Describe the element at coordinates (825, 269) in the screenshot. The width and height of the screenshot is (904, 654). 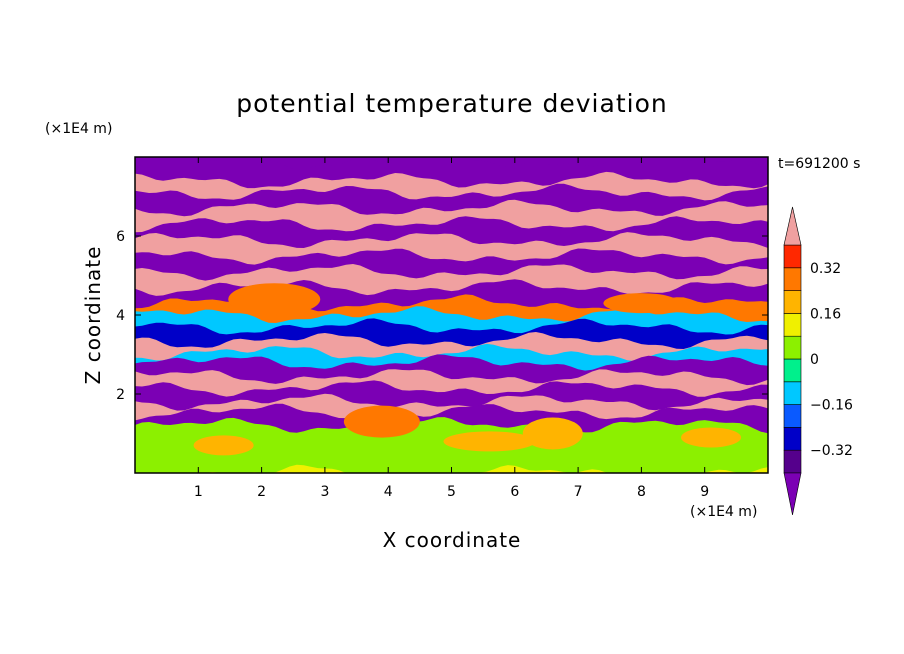
I see `colorbar-label: 0.32` at that location.